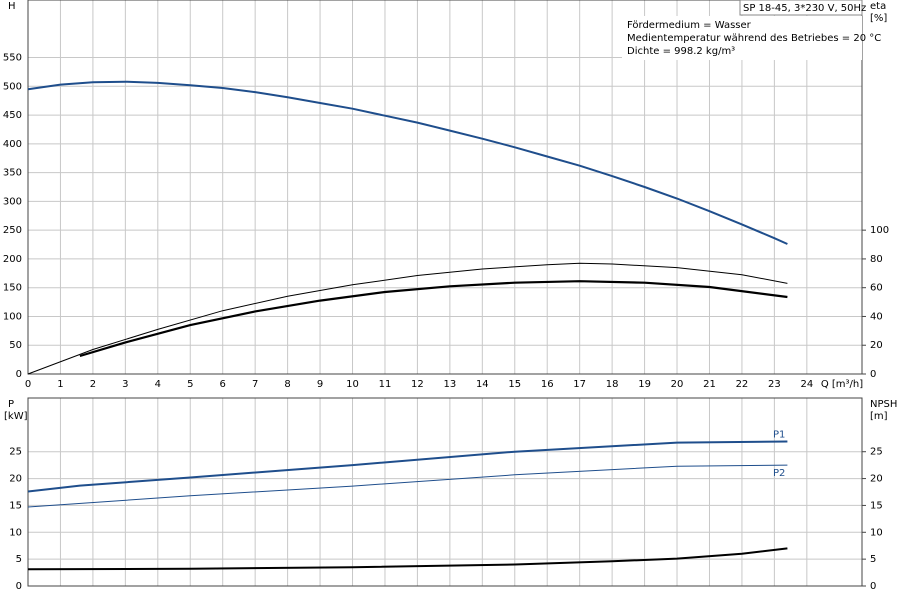 The width and height of the screenshot is (900, 600). Describe the element at coordinates (681, 51) in the screenshot. I see `info-line: Dichte = 998.2 kg/m³` at that location.